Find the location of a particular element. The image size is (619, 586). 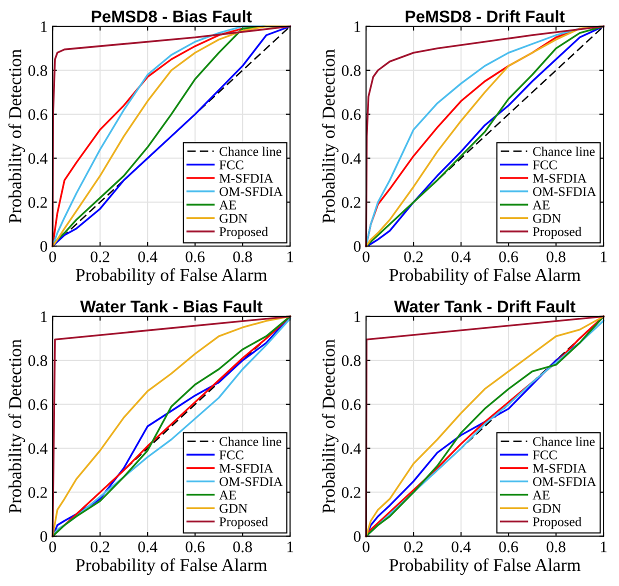

chart-title: Water Tank - Drift Fault is located at coordinates (485, 306).